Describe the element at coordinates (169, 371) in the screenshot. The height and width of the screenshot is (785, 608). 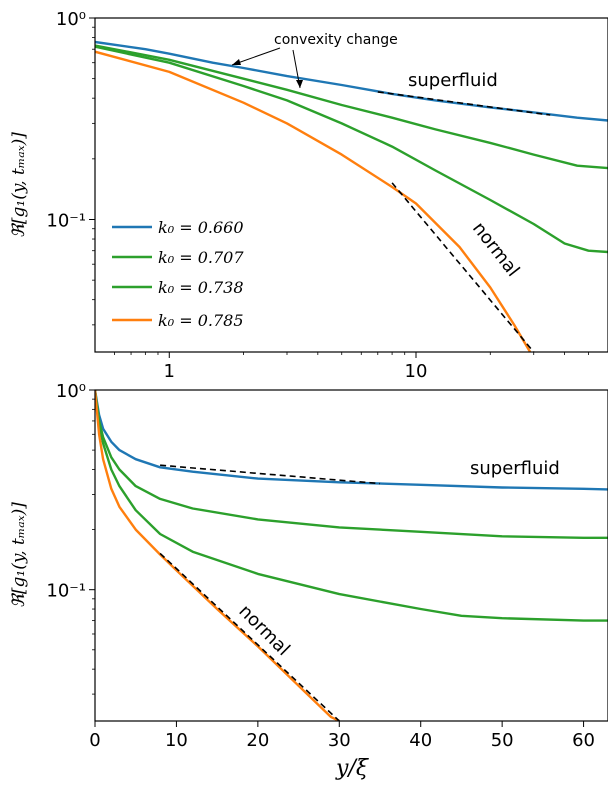
I see `x-tick-label: 1` at that location.